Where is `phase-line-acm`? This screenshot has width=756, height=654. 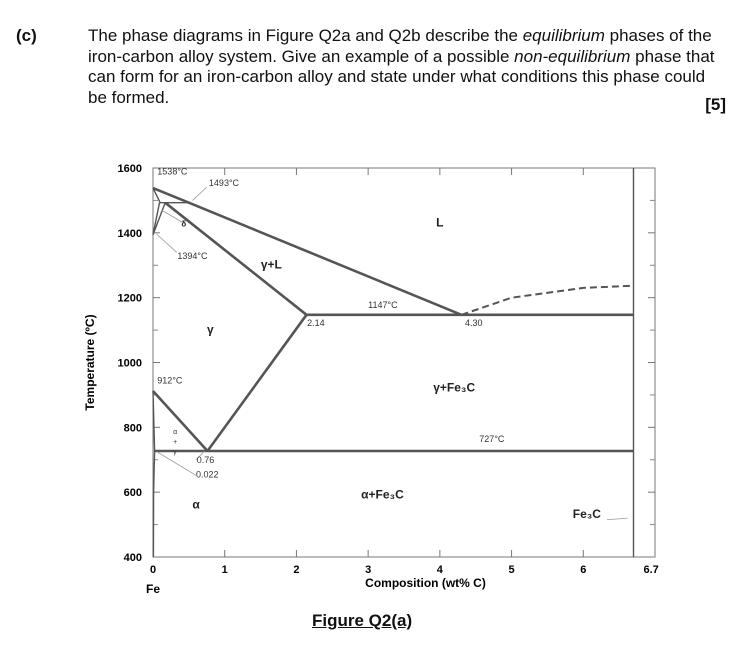 phase-line-acm is located at coordinates (257, 383).